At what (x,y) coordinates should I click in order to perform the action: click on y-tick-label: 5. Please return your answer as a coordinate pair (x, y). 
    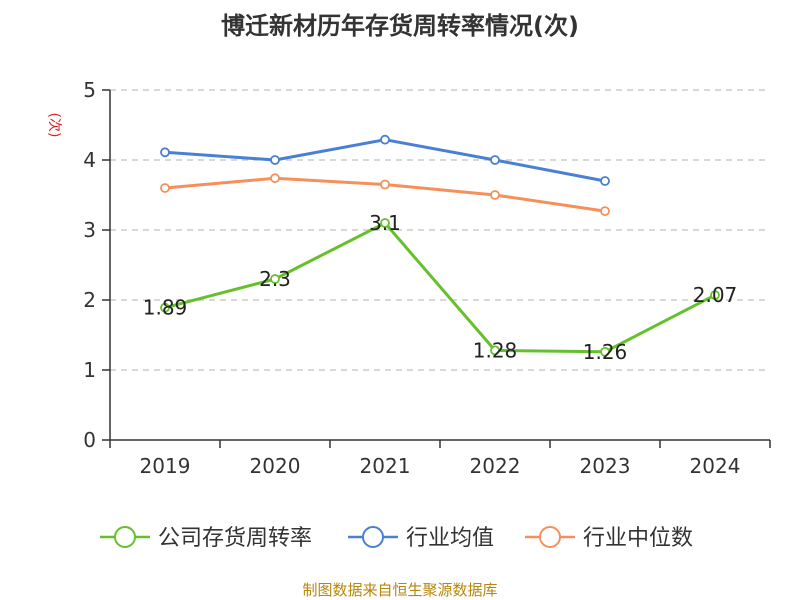
    Looking at the image, I should click on (89, 90).